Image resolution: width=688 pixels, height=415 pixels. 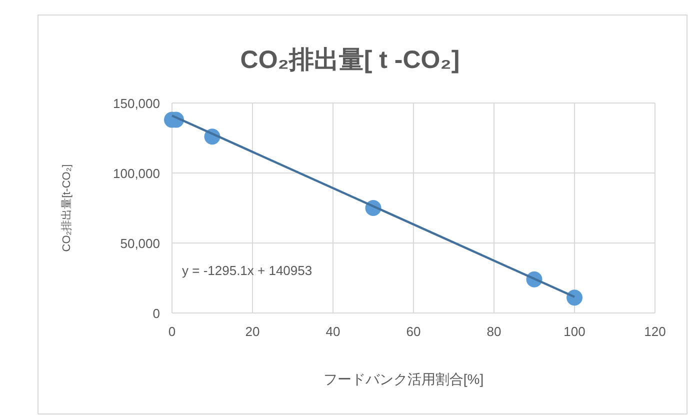 I want to click on x-tick-label: 120, so click(x=655, y=331).